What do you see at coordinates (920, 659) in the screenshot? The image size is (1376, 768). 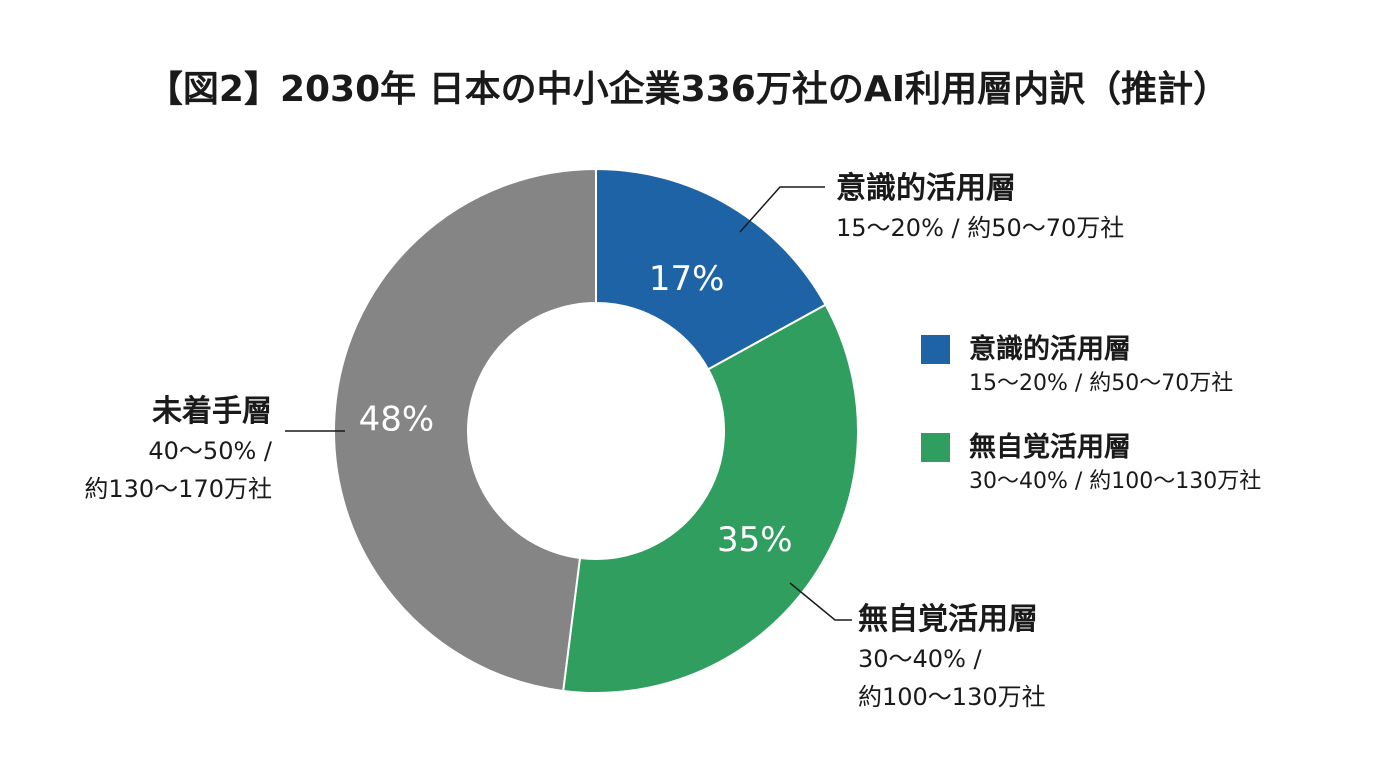 I see `callout-detail-unconscious-1: 30〜40% /` at bounding box center [920, 659].